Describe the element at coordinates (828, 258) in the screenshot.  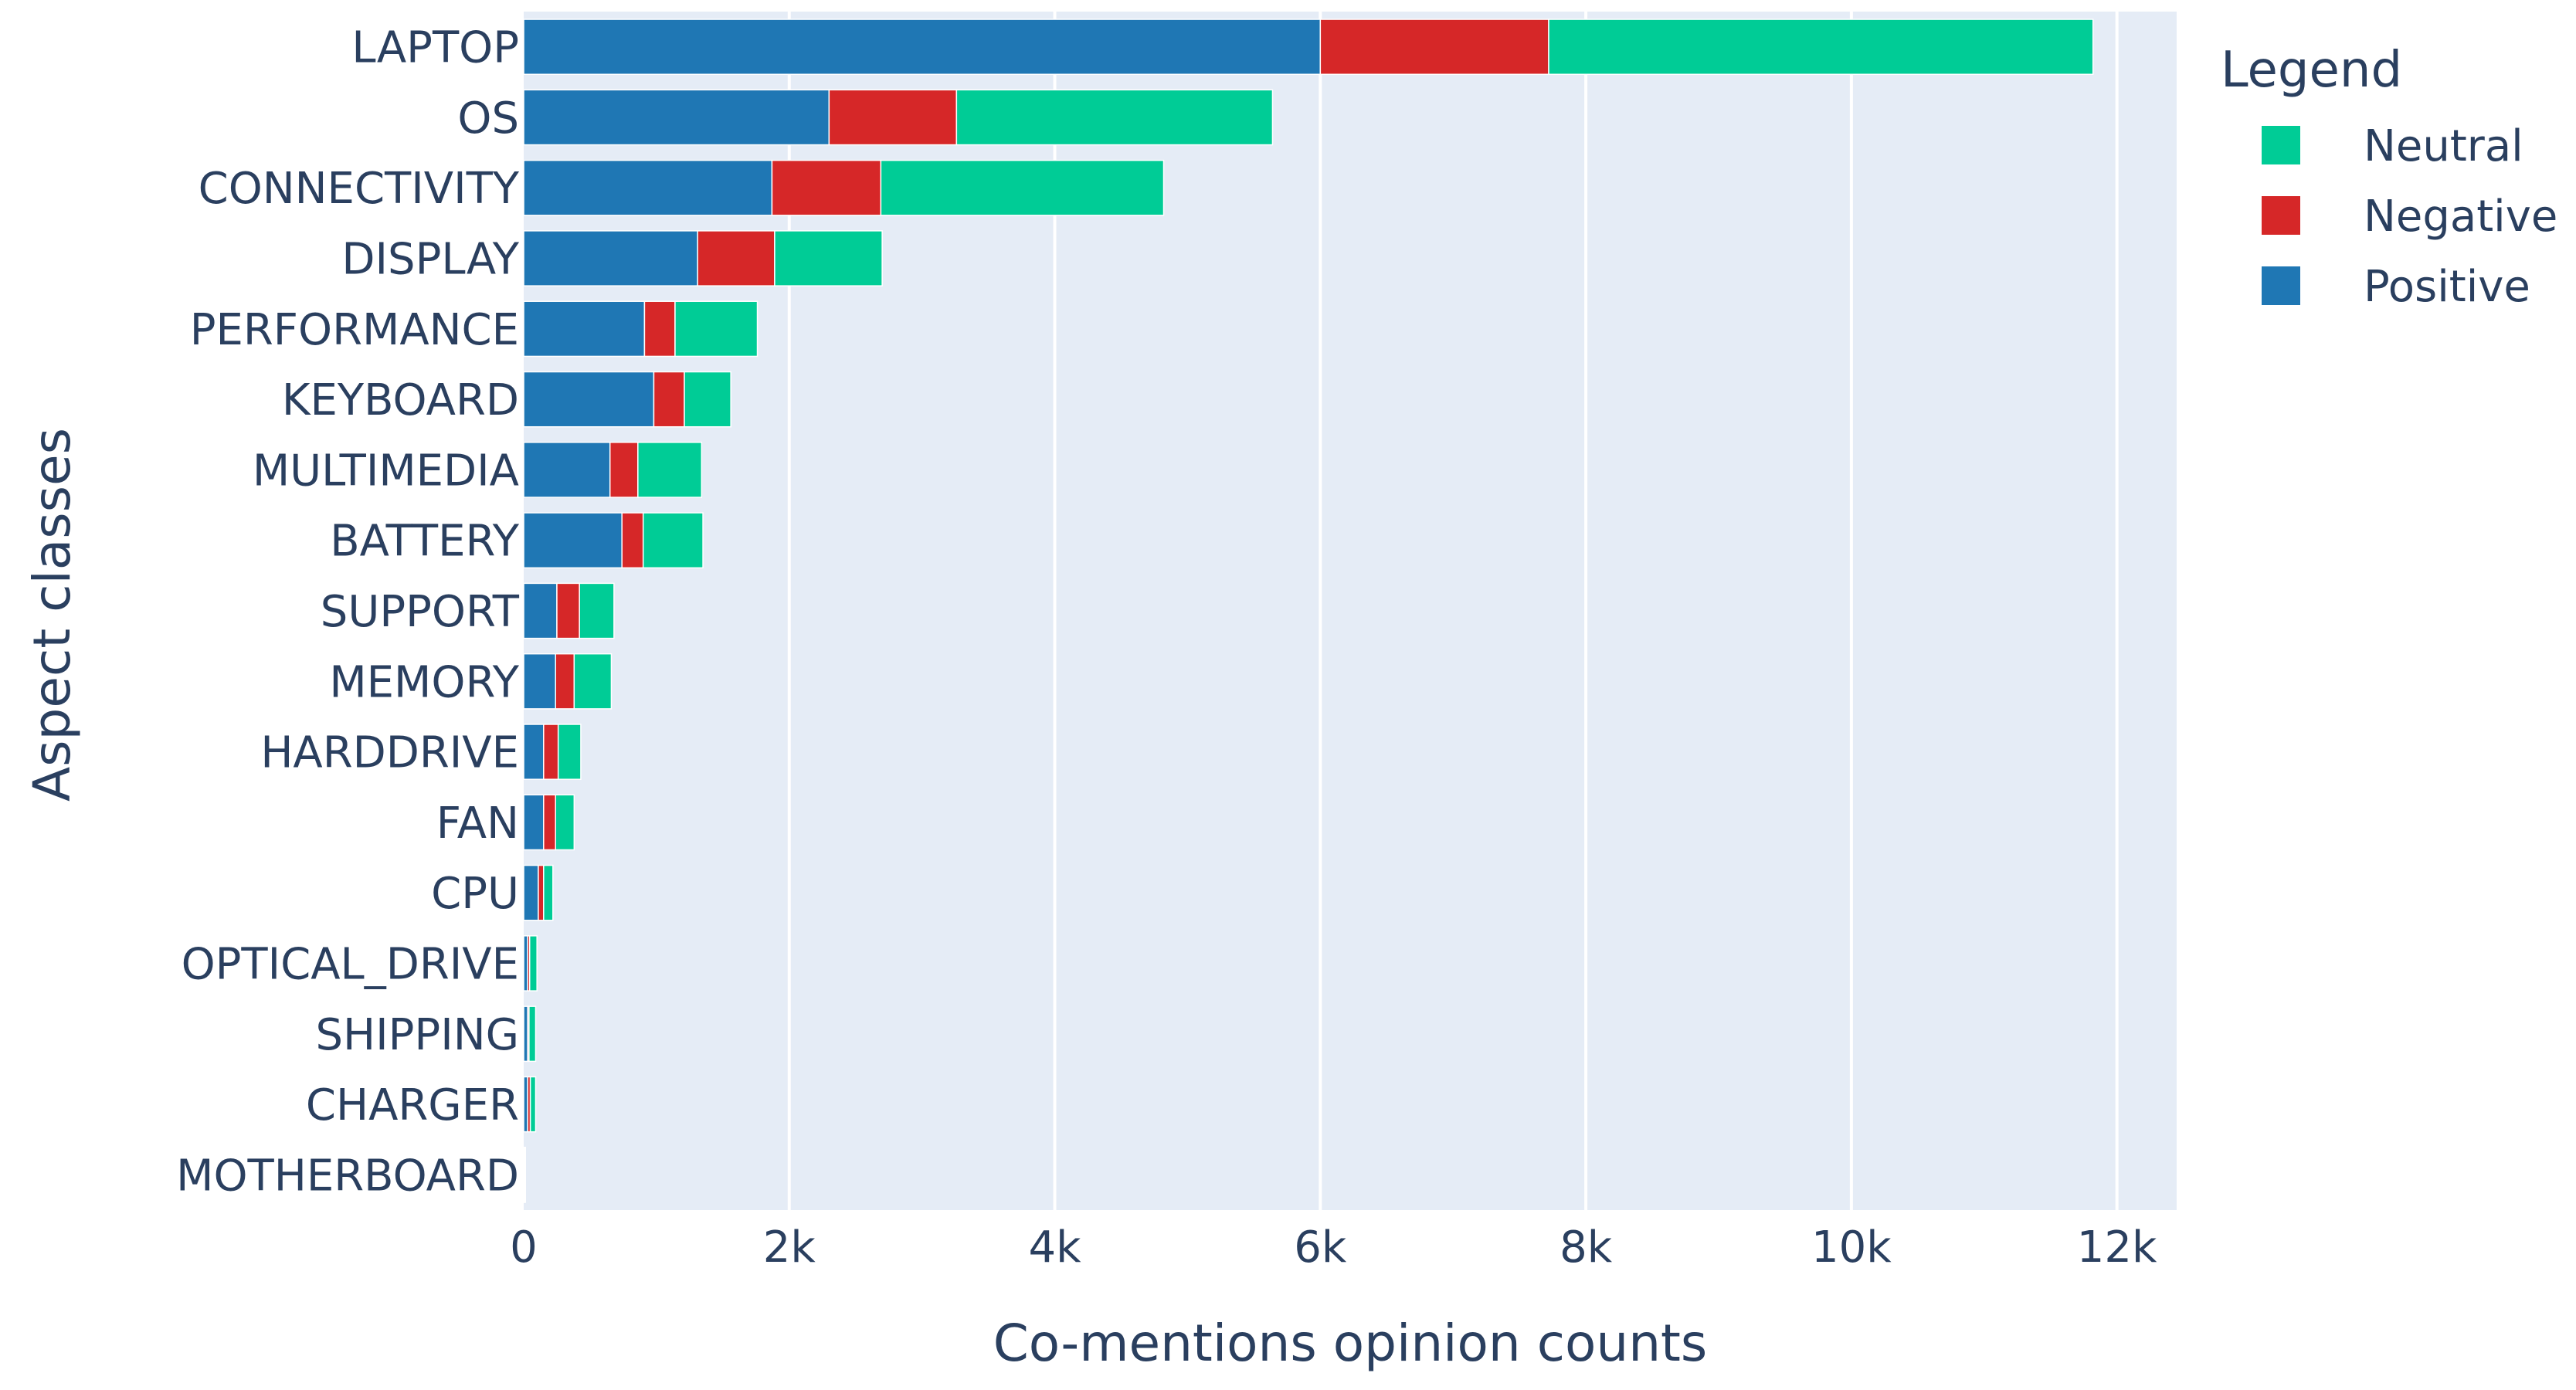
I see `bar-neutral-display` at that location.